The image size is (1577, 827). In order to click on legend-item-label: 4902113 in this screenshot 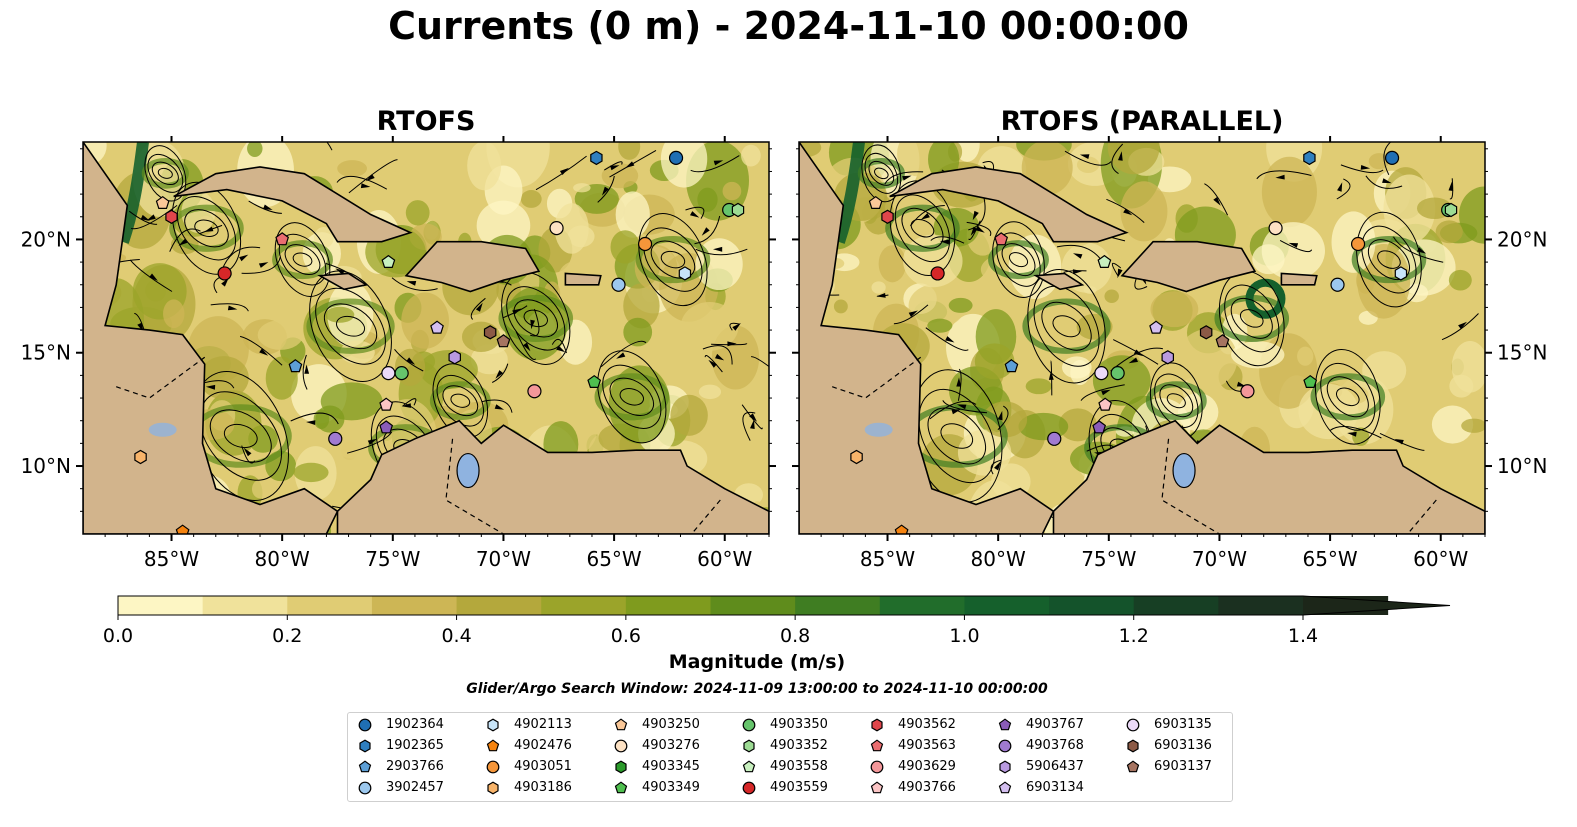, I will do `click(543, 724)`.